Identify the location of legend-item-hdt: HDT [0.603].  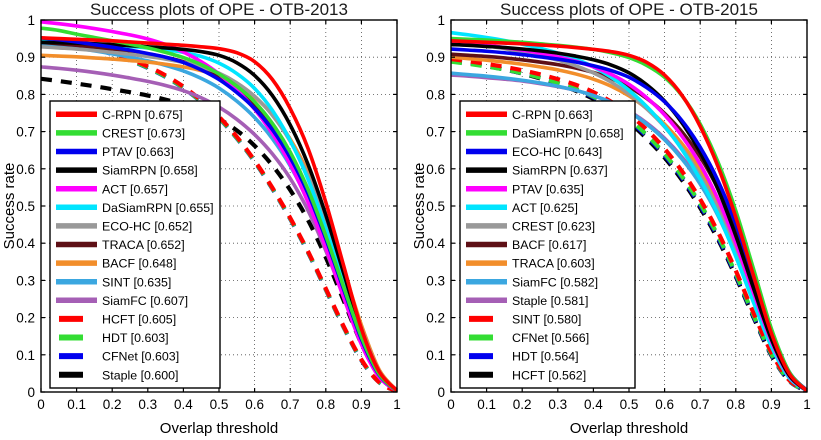
(114, 338).